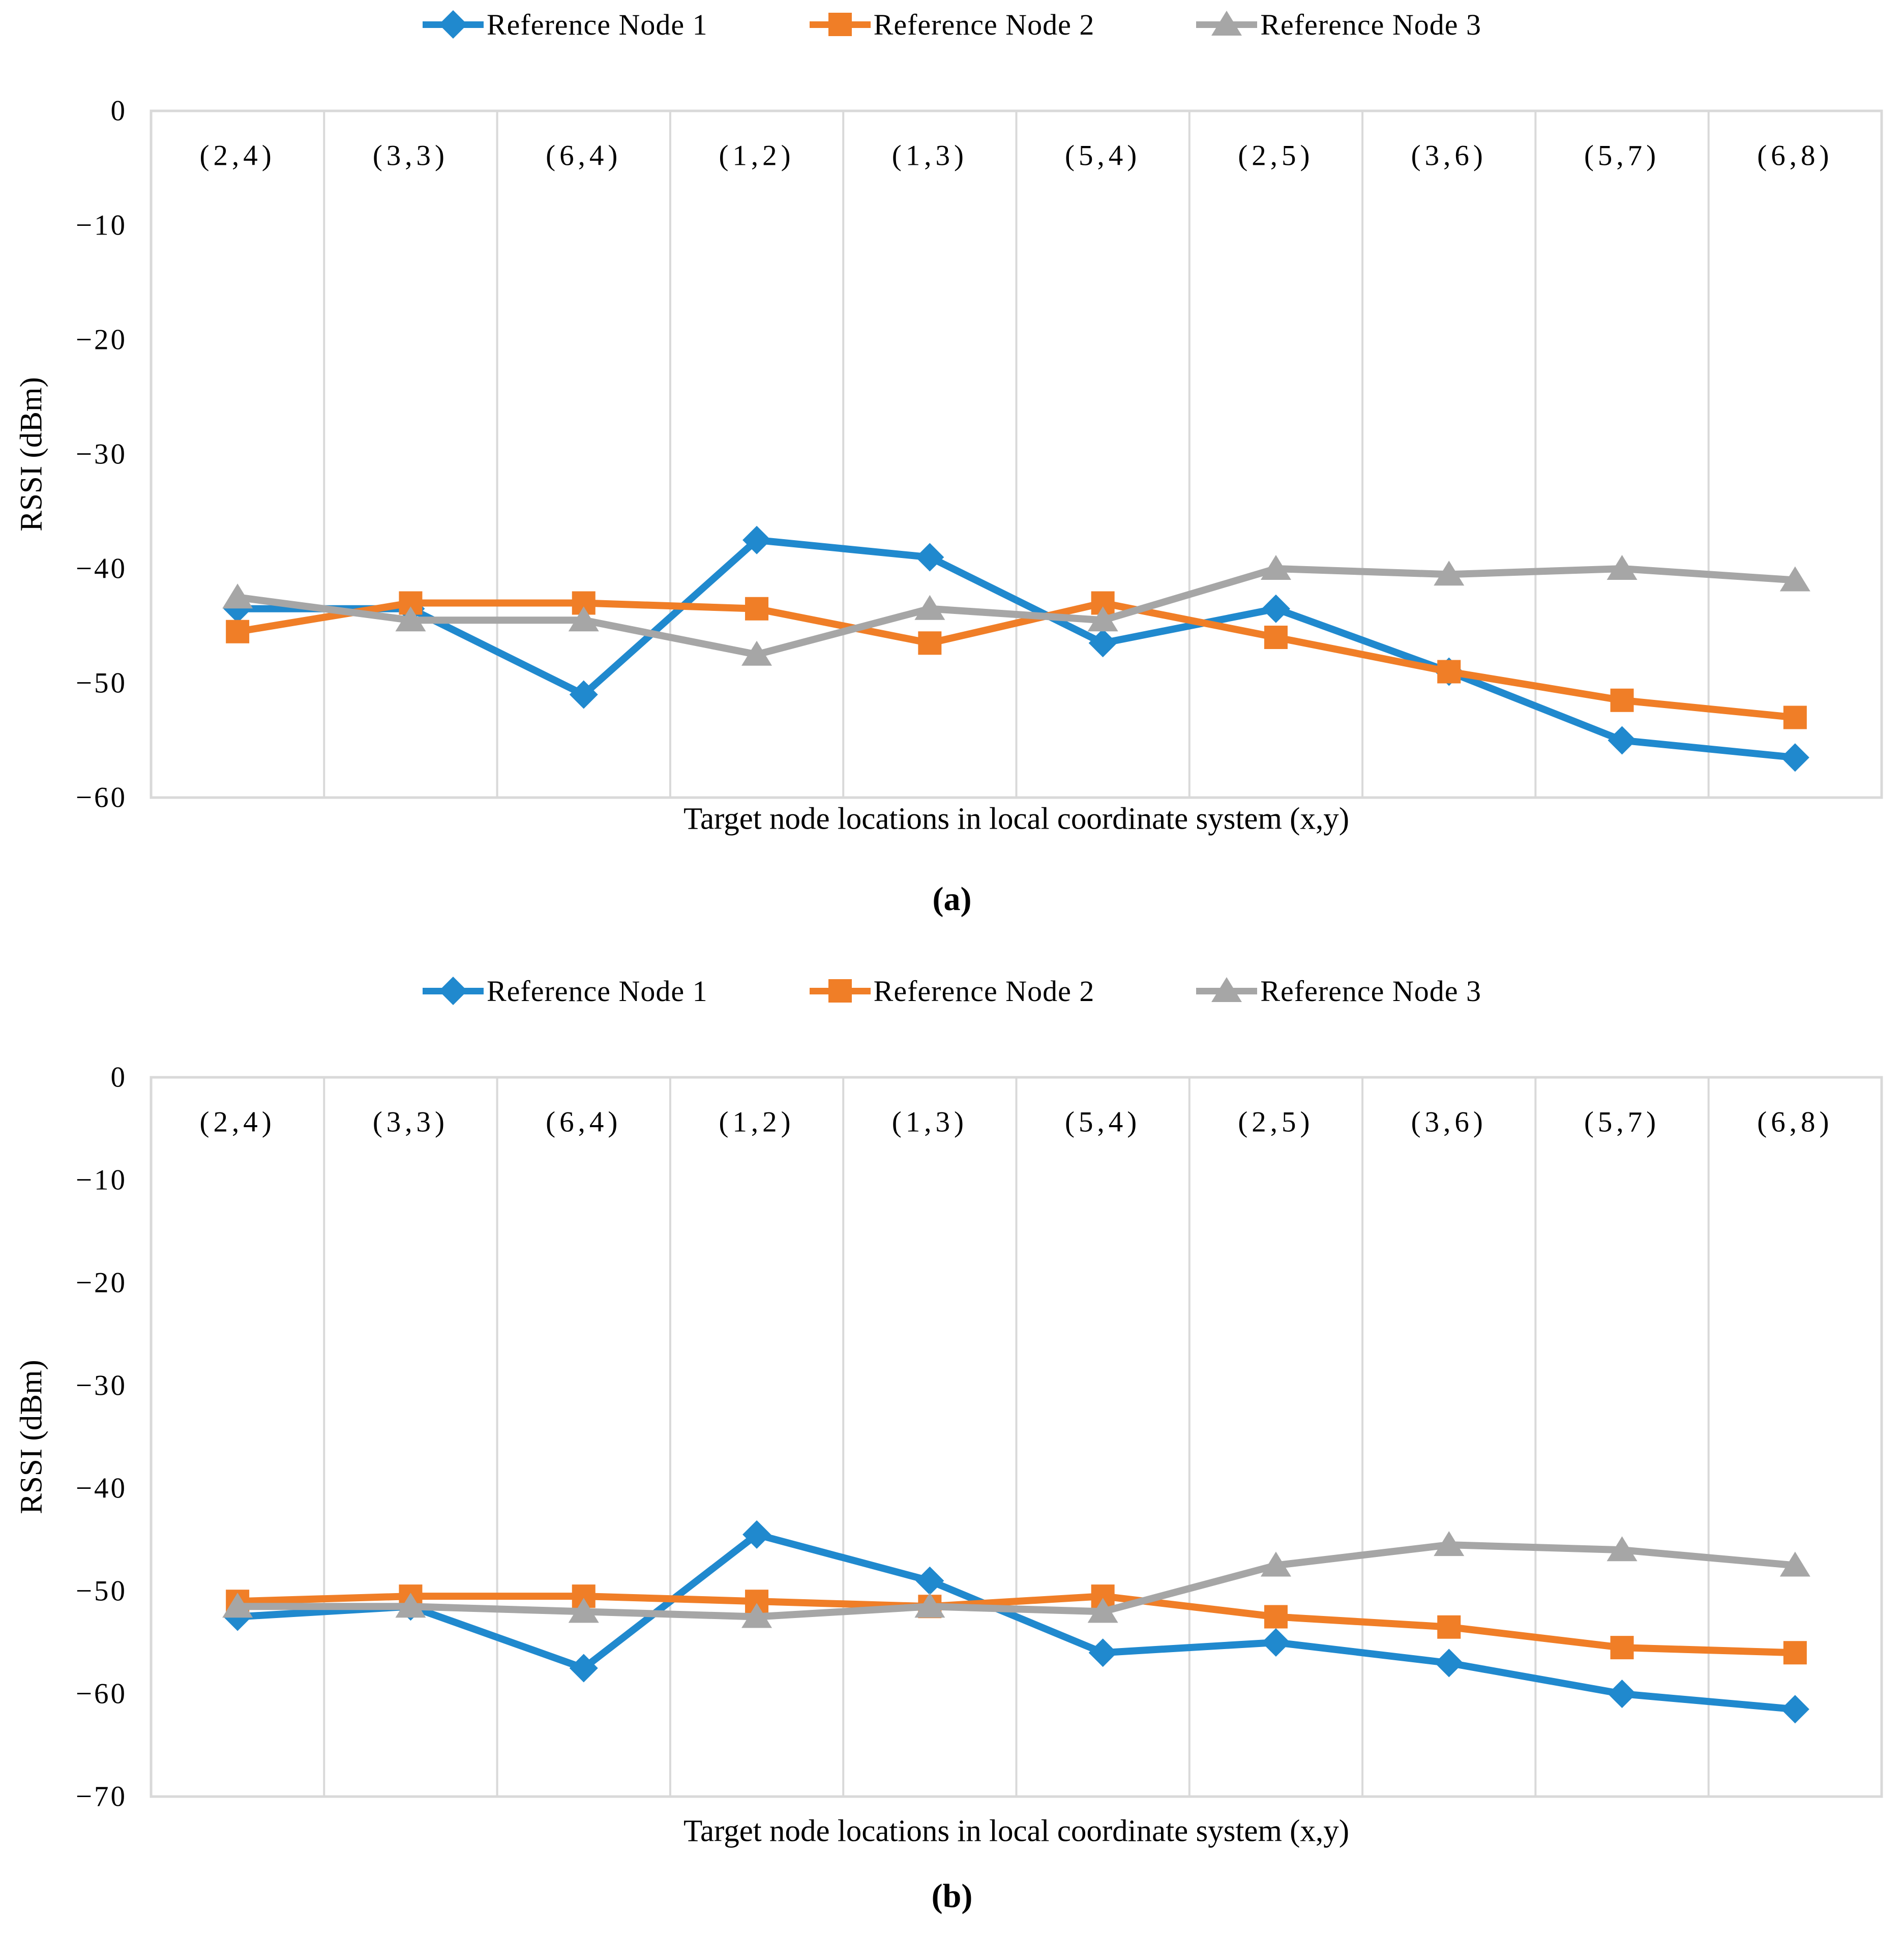 The height and width of the screenshot is (1940, 1904). I want to click on caption-b-label: (b), so click(952, 1896).